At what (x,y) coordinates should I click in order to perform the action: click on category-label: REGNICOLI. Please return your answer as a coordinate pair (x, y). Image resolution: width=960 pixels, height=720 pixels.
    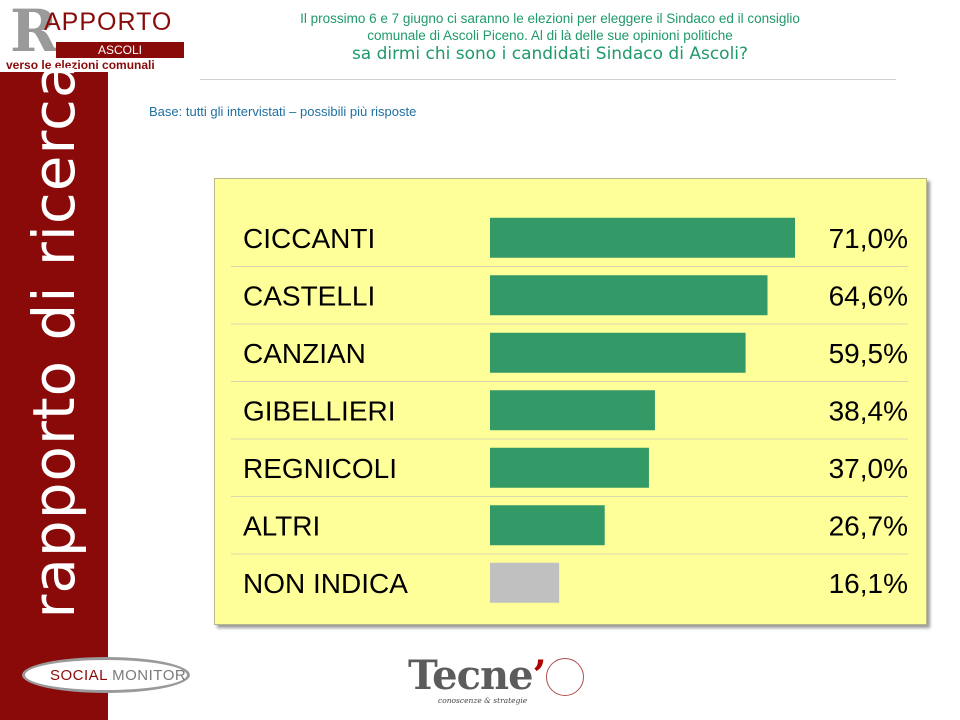
    Looking at the image, I should click on (320, 468).